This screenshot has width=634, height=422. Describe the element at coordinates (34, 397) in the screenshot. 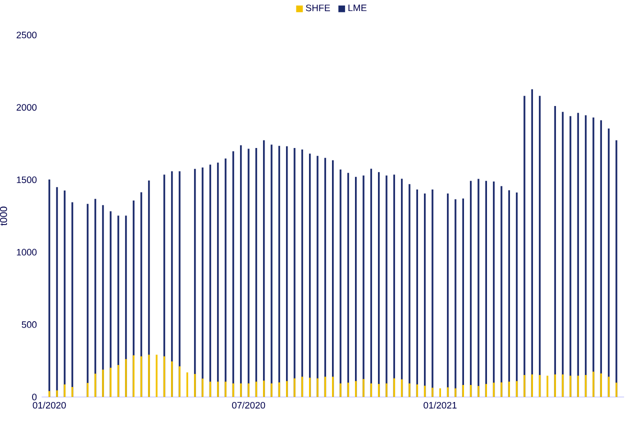

I see `y-tick-label: 0` at that location.